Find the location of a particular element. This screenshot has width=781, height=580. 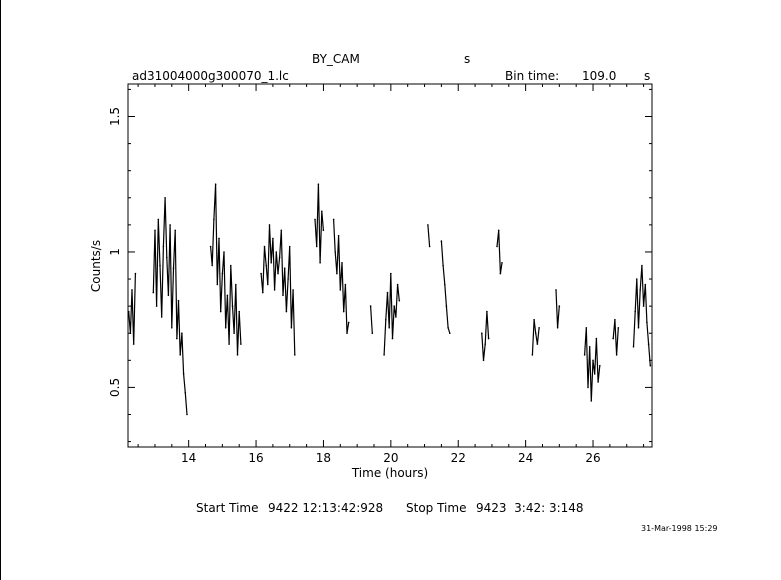

y-tick-label: 1.5 is located at coordinates (115, 116).